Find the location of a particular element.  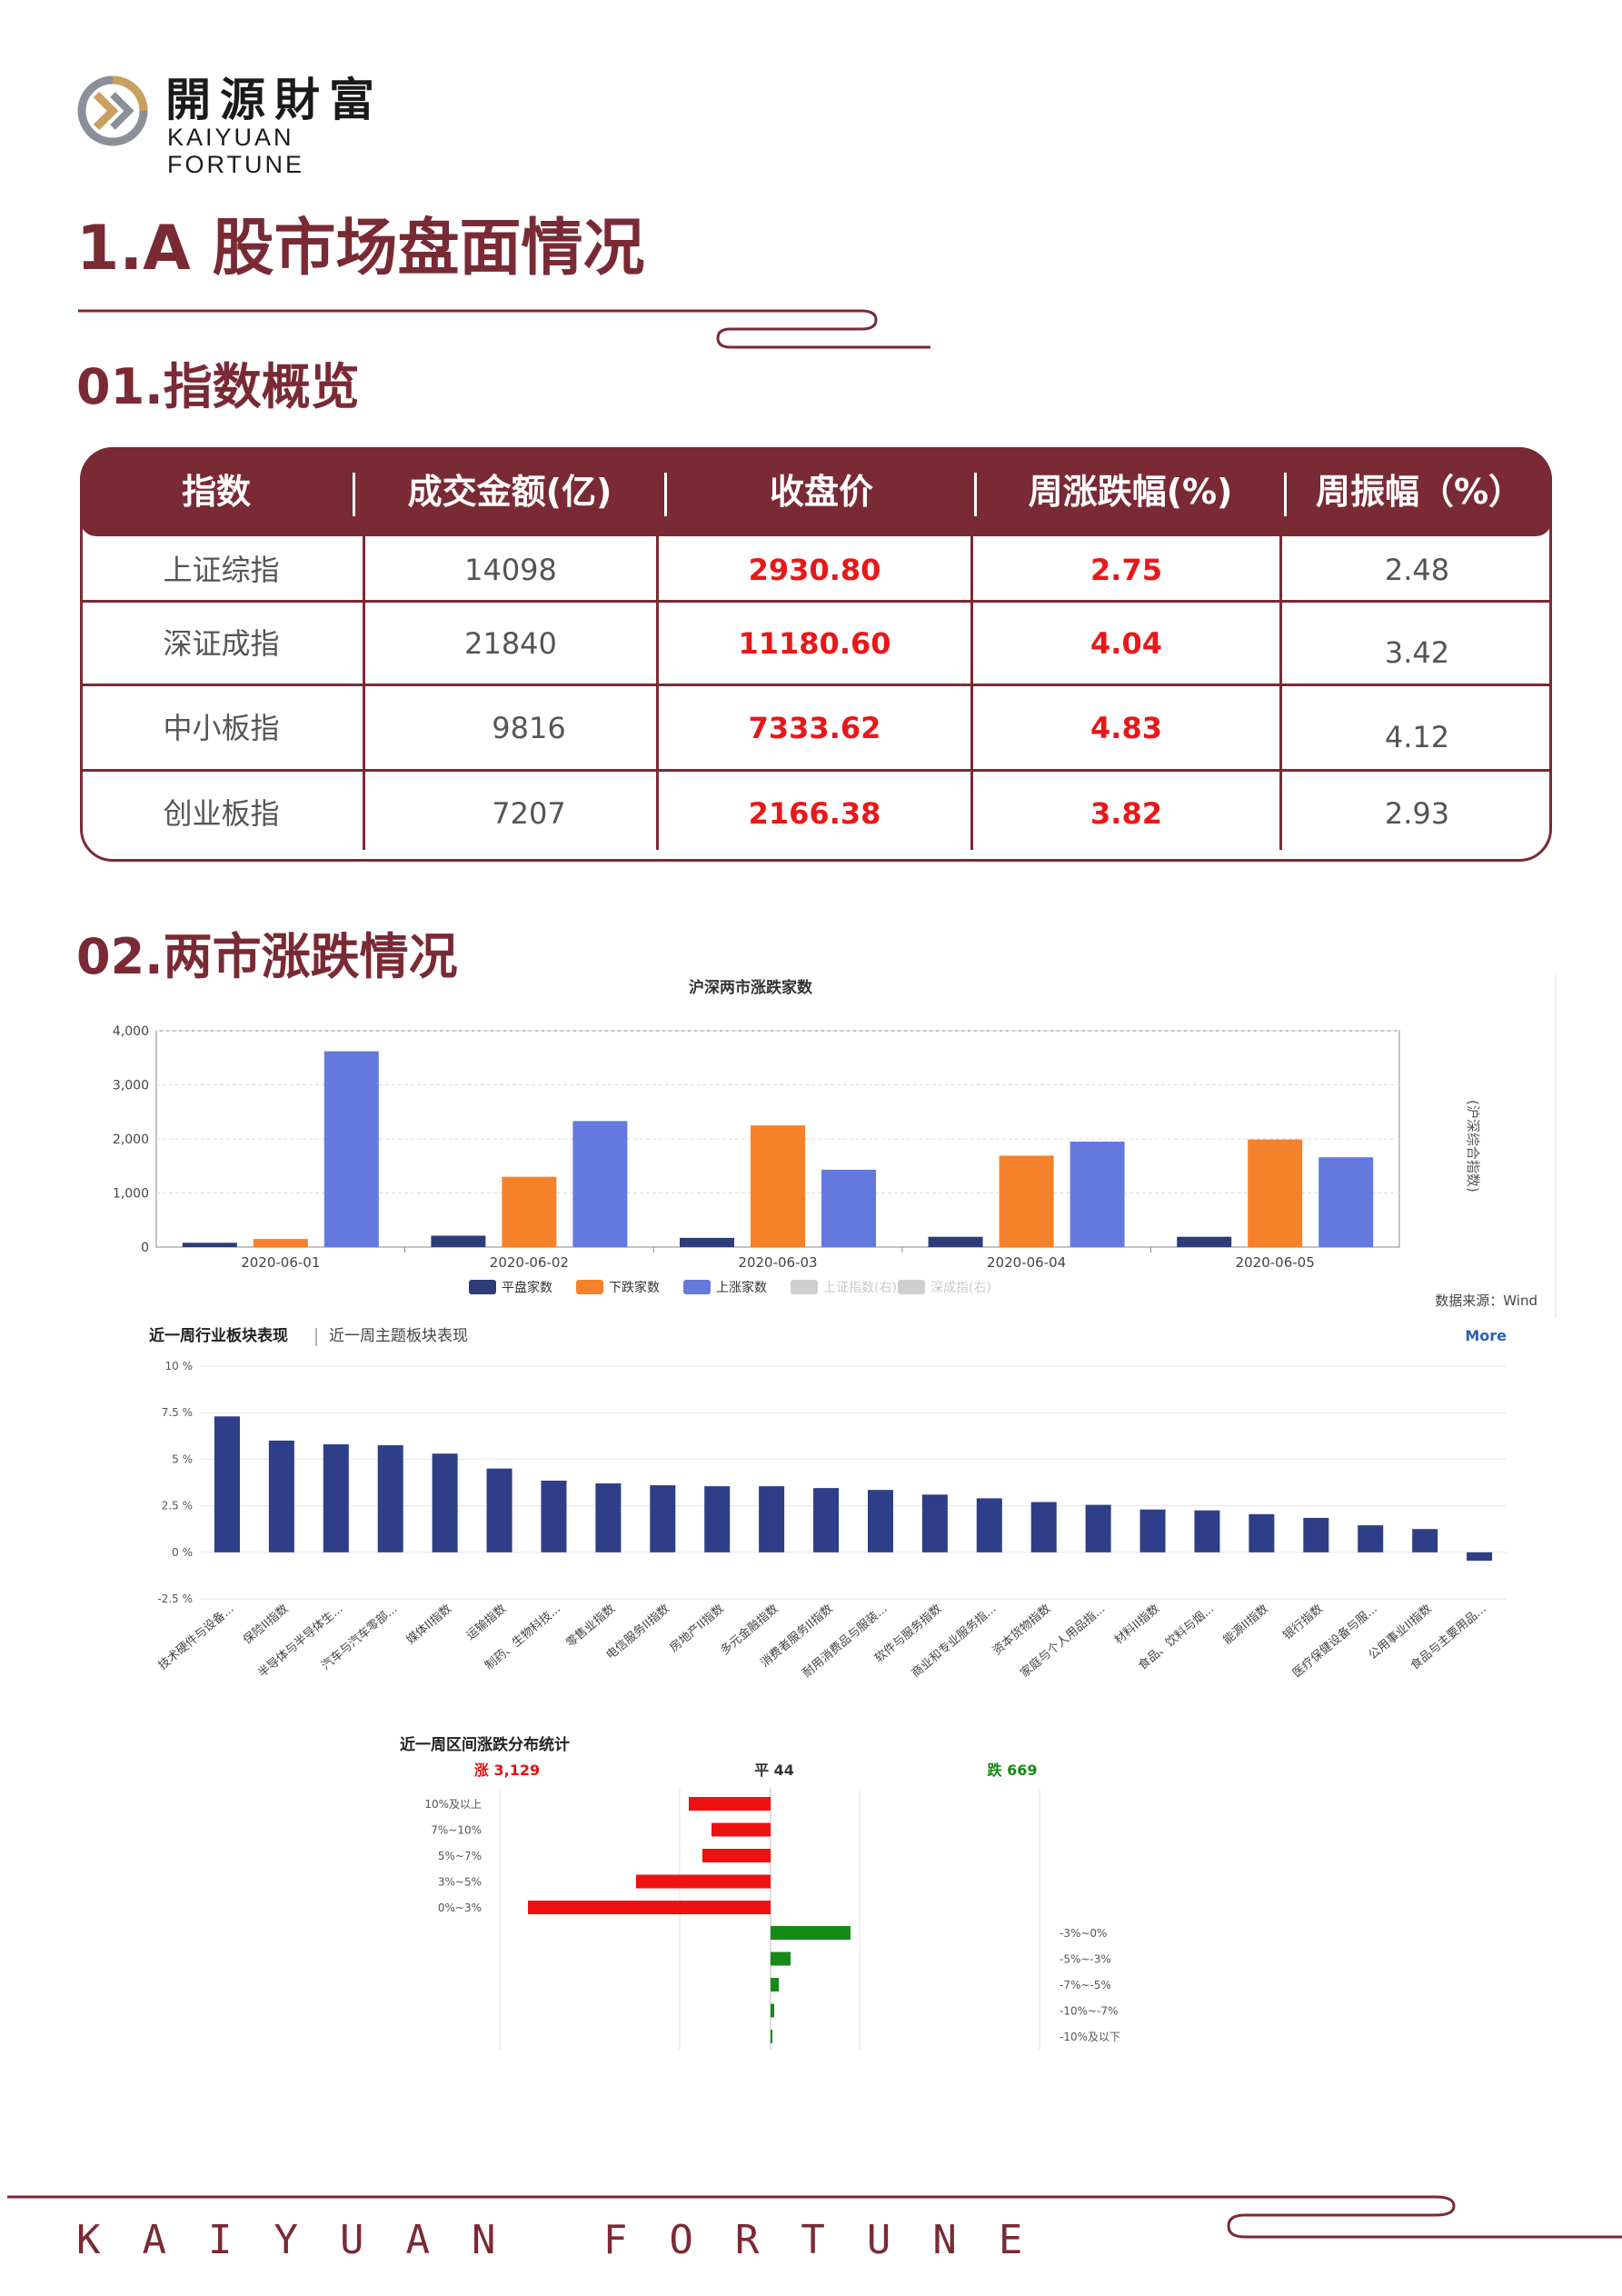

cell-weekly-amplitude: 3.42 is located at coordinates (1417, 652).